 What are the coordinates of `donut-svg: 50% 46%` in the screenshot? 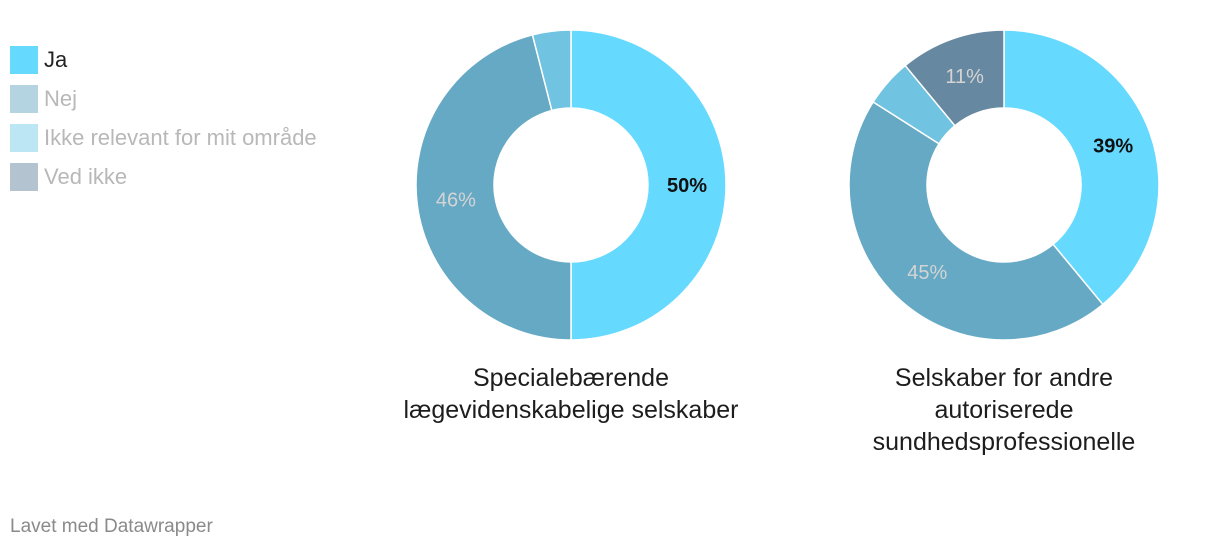 It's located at (571, 185).